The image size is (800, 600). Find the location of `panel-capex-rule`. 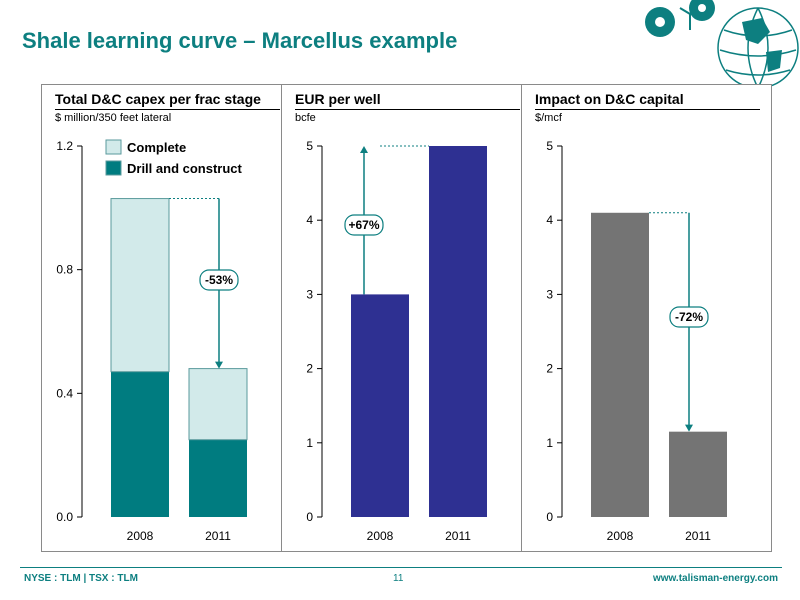

panel-capex-rule is located at coordinates (167, 109).